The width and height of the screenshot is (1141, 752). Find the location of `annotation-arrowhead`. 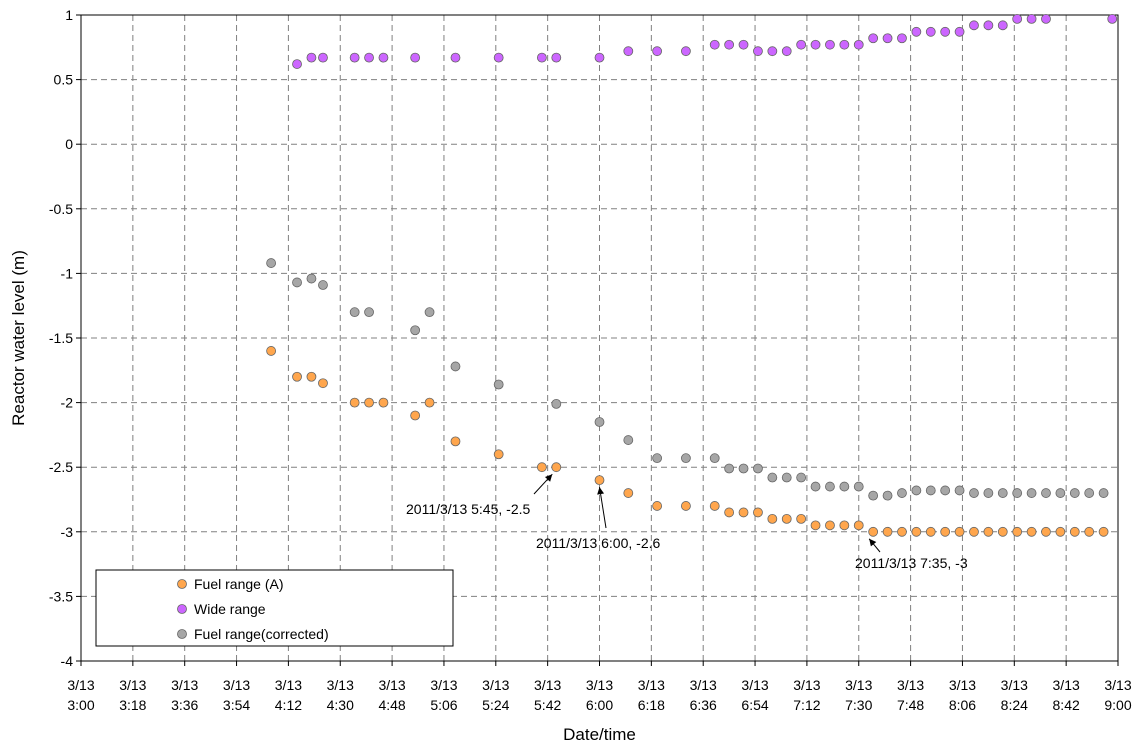

annotation-arrowhead is located at coordinates (548, 478).